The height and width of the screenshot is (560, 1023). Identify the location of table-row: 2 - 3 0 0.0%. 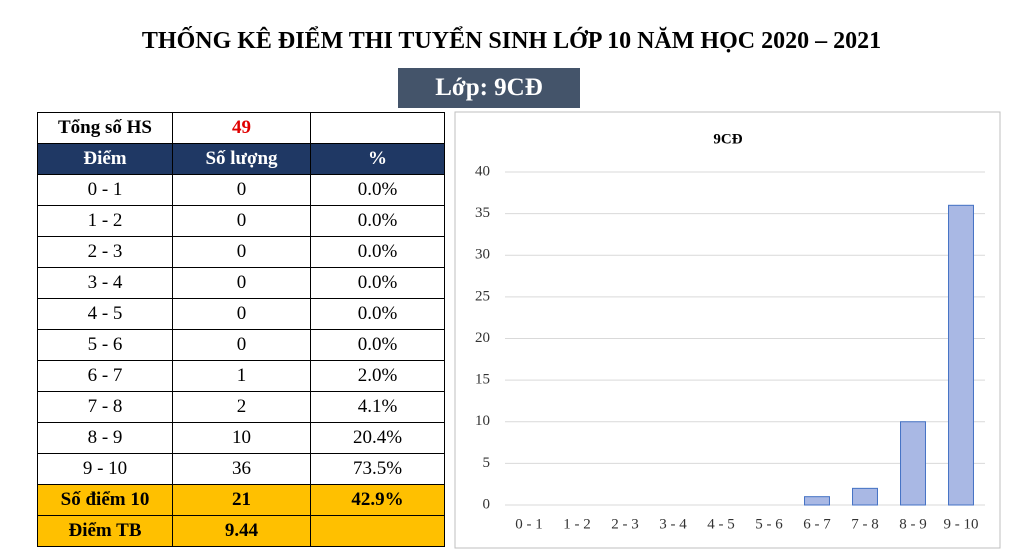
(241, 252).